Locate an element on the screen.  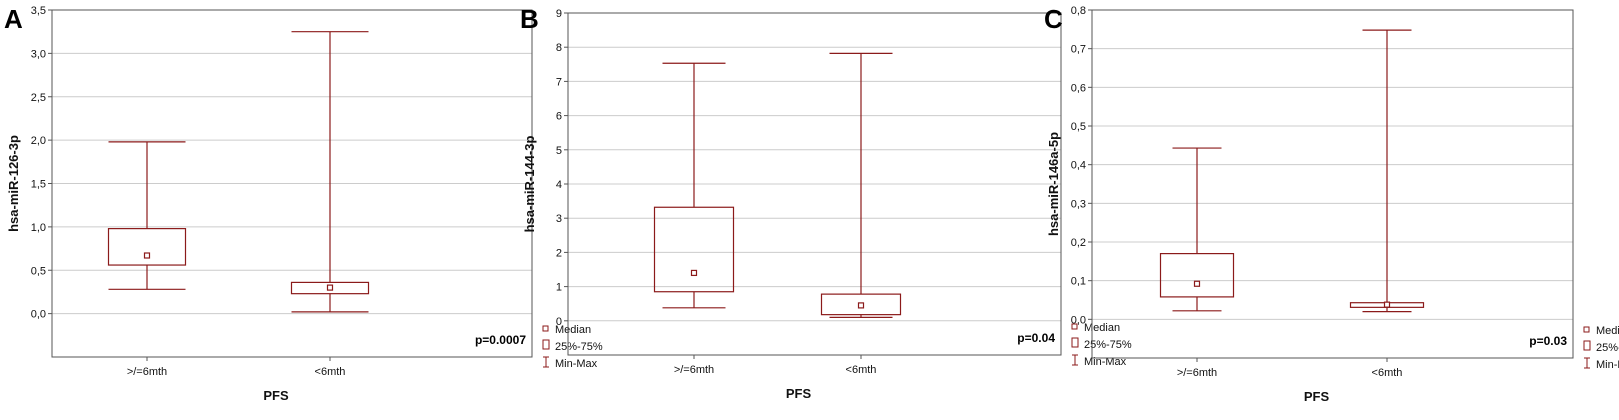
y-axis-label: hsa-miR-126-3p is located at coordinates (13, 183).